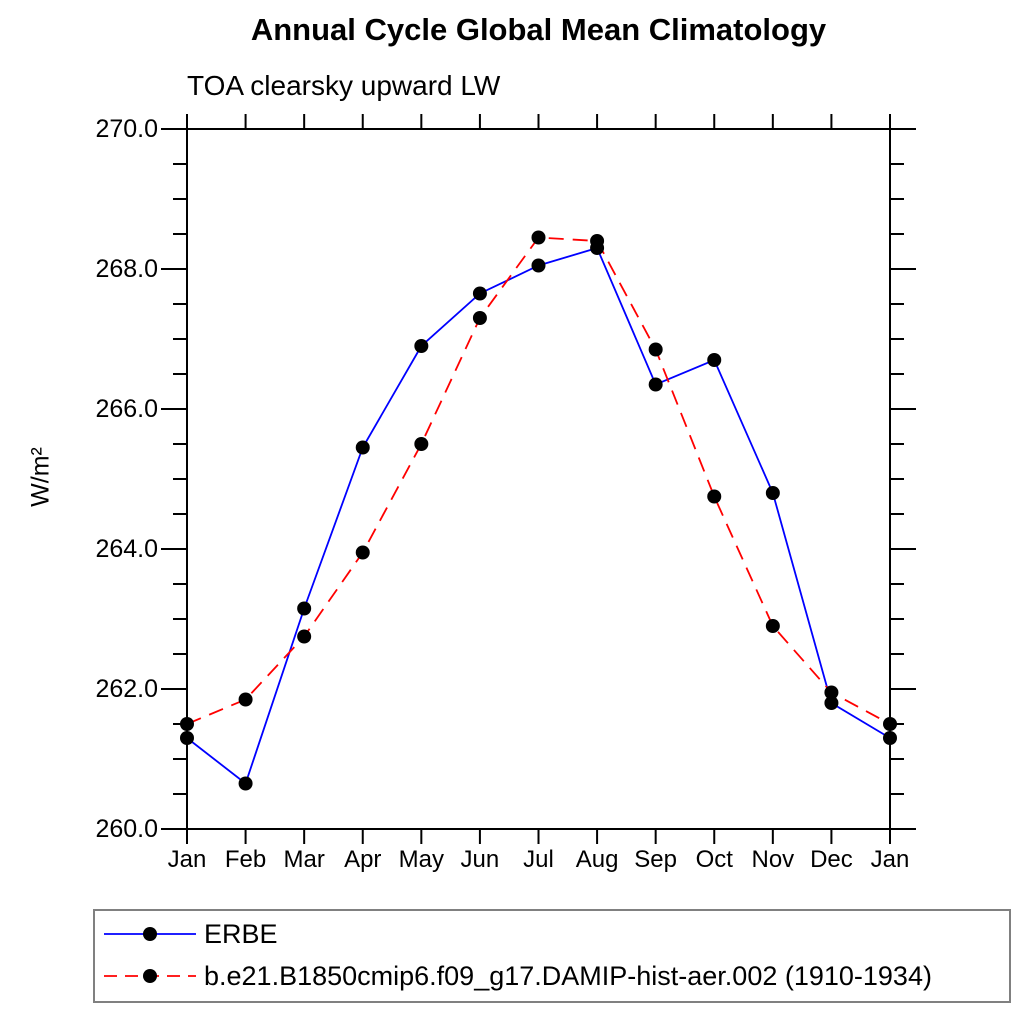 This screenshot has height=1024, width=1024. What do you see at coordinates (126, 129) in the screenshot?
I see `y-tick-label: 270.0` at bounding box center [126, 129].